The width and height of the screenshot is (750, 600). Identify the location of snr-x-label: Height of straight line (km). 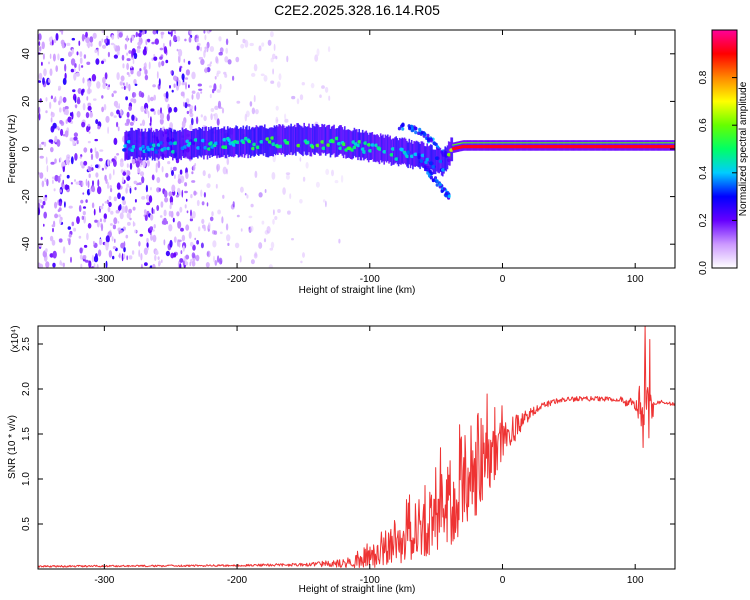
(357, 589).